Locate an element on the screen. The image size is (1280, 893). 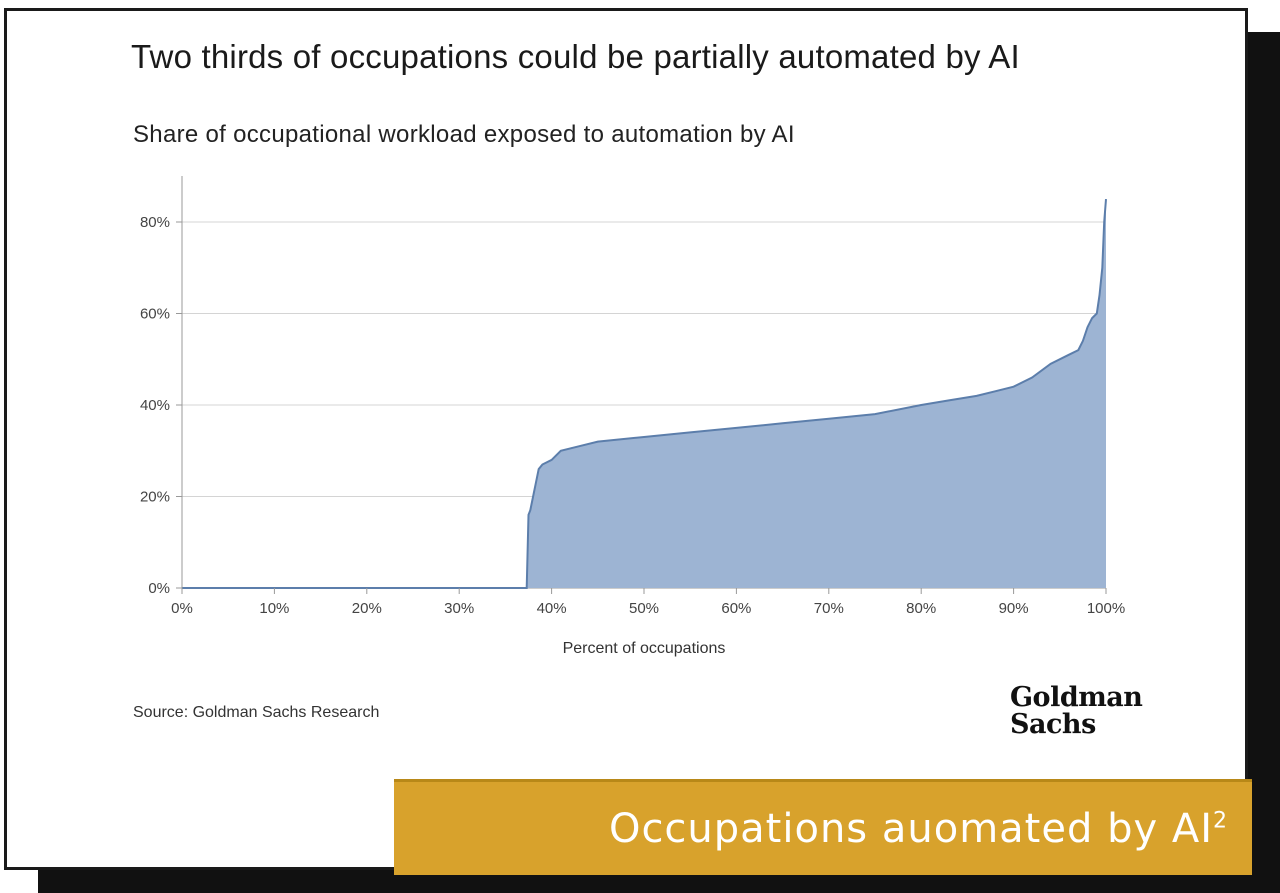
y-tick-label: 60% is located at coordinates (155, 314).